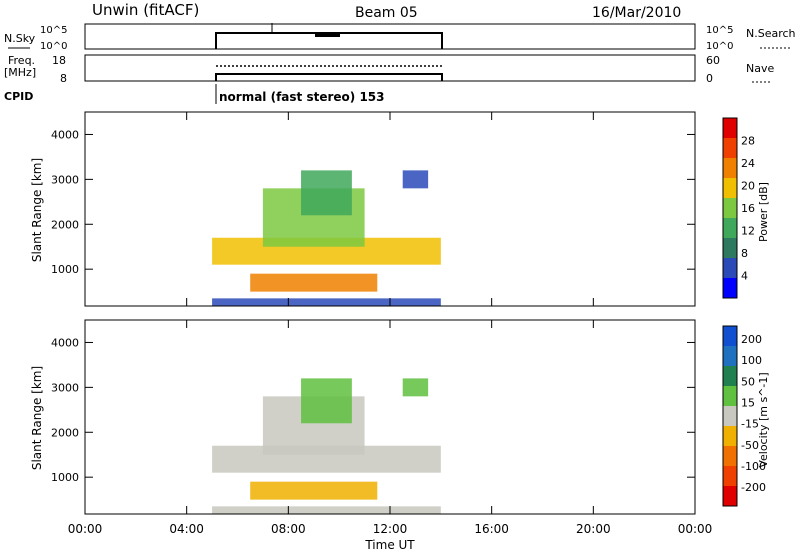 This screenshot has width=800, height=554. Describe the element at coordinates (750, 445) in the screenshot. I see `velocity-colorbar-tick-5: -50` at that location.